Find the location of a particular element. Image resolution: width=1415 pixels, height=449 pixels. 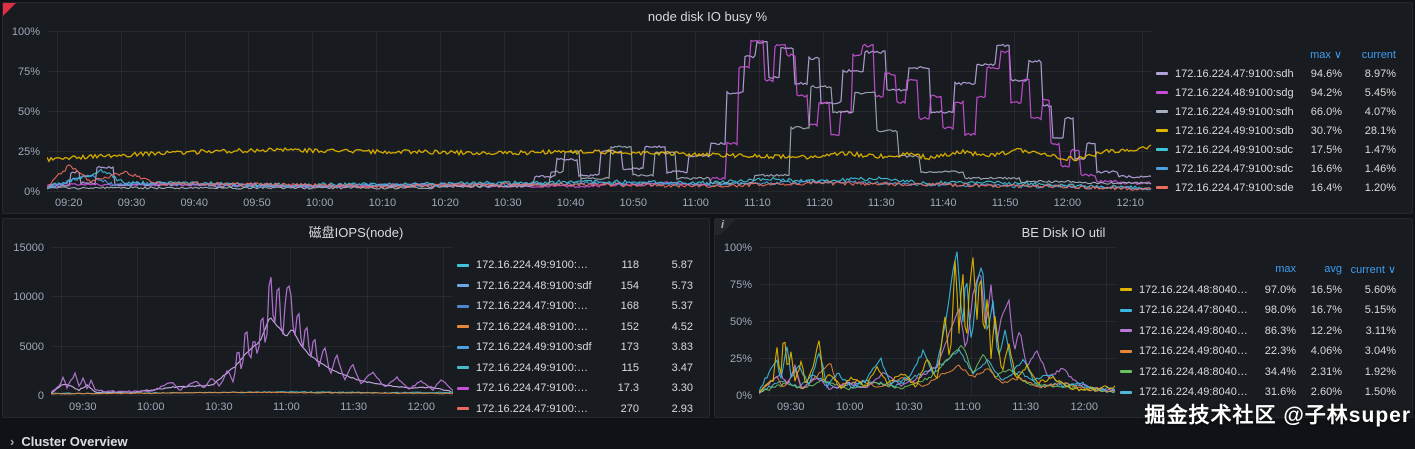

axis-tick-label: 11:30 is located at coordinates (1025, 407).